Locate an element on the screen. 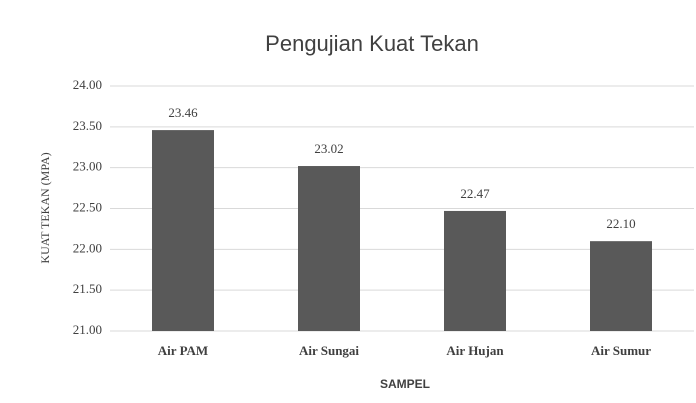 Image resolution: width=696 pixels, height=403 pixels. data-label: 22.47 is located at coordinates (475, 193).